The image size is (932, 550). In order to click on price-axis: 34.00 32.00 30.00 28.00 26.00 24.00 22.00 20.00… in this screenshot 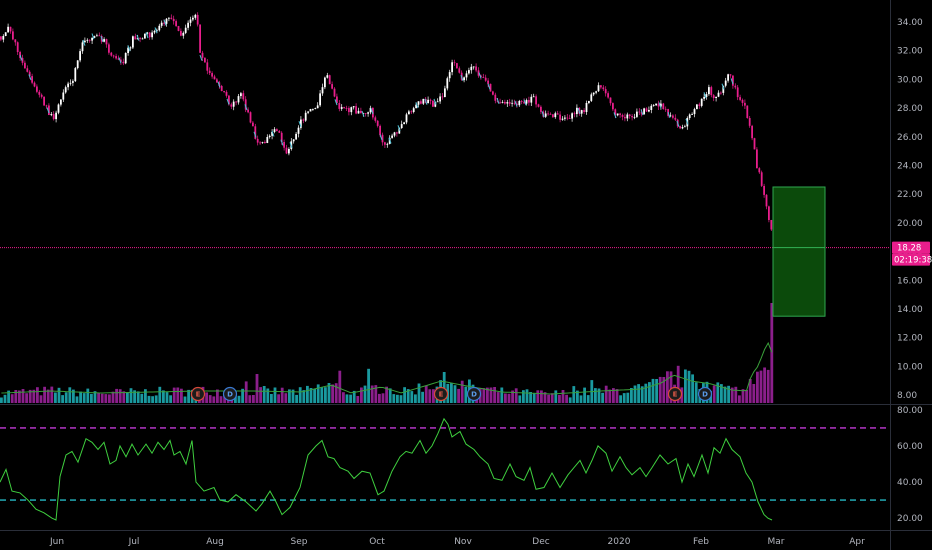, I will do `click(910, 209)`.